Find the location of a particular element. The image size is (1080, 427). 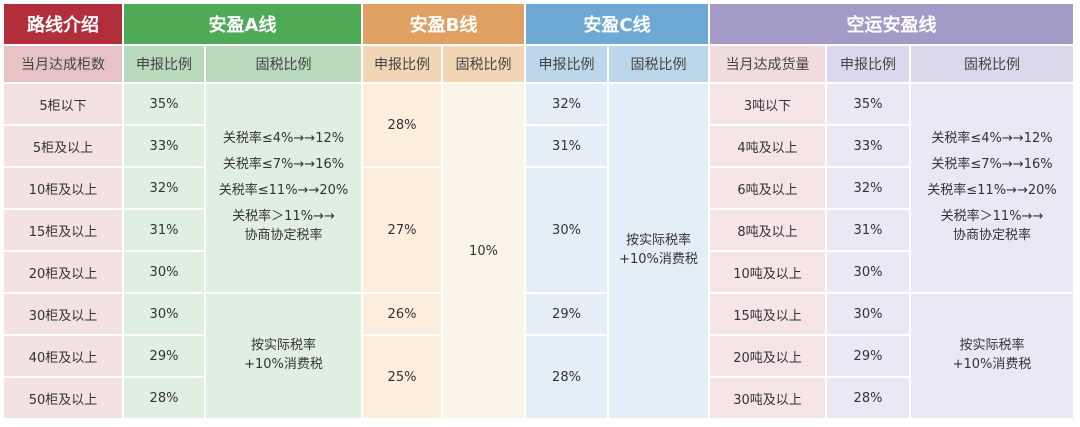

air-volume-cell: 6吨及以上 is located at coordinates (768, 189).